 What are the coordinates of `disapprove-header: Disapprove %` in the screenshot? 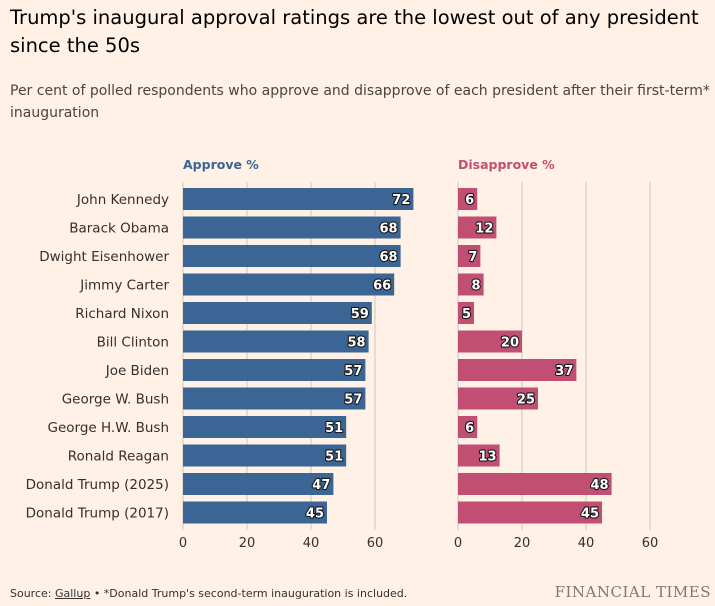 It's located at (506, 164).